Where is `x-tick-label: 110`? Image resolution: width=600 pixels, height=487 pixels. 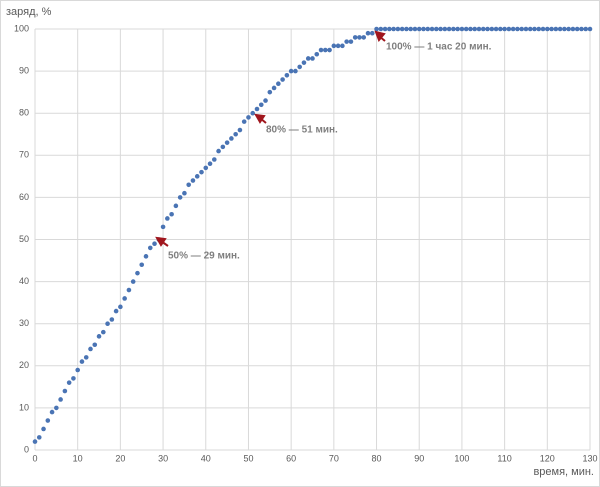
x-tick-label: 110 is located at coordinates (504, 458).